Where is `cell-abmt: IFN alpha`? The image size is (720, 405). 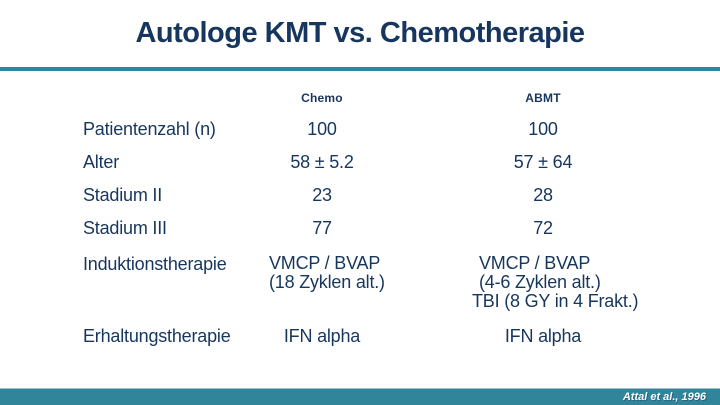
cell-abmt: IFN alpha is located at coordinates (543, 336).